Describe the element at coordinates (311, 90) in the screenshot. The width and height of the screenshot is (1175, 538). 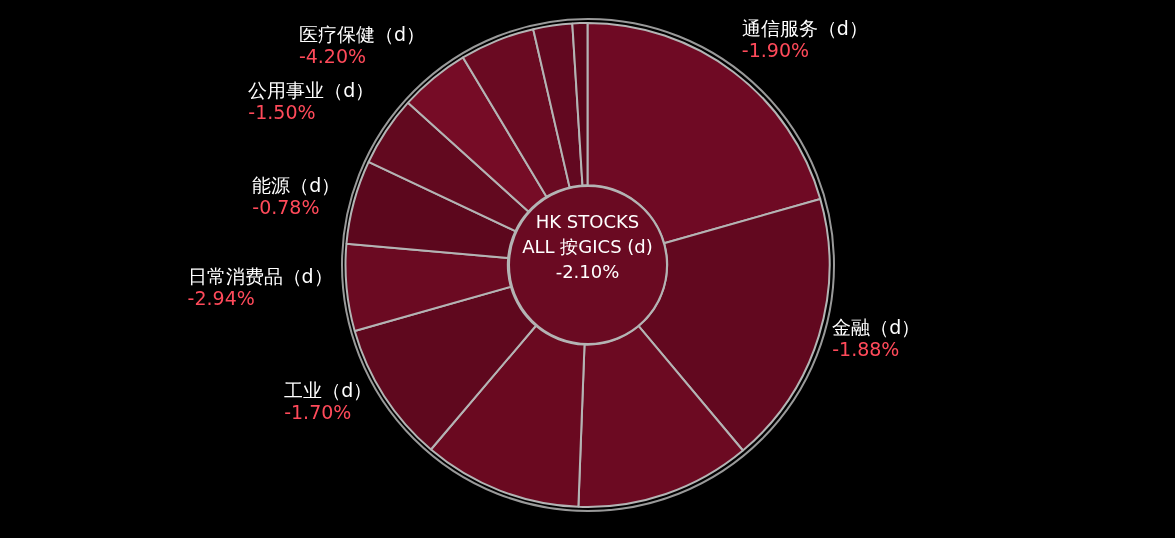
I see `slice-label: 公用事业（d）` at that location.